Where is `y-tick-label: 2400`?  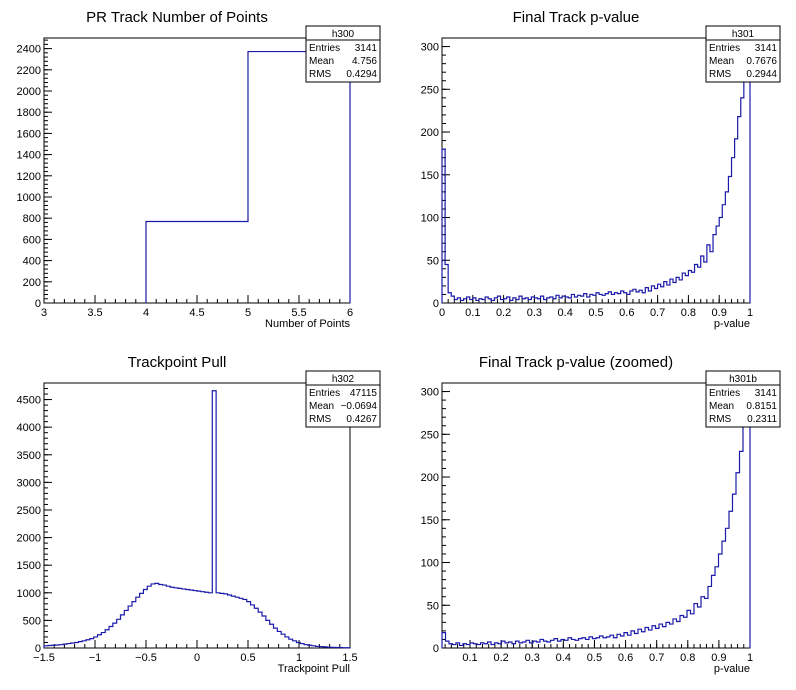
y-tick-label: 2400 is located at coordinates (29, 50).